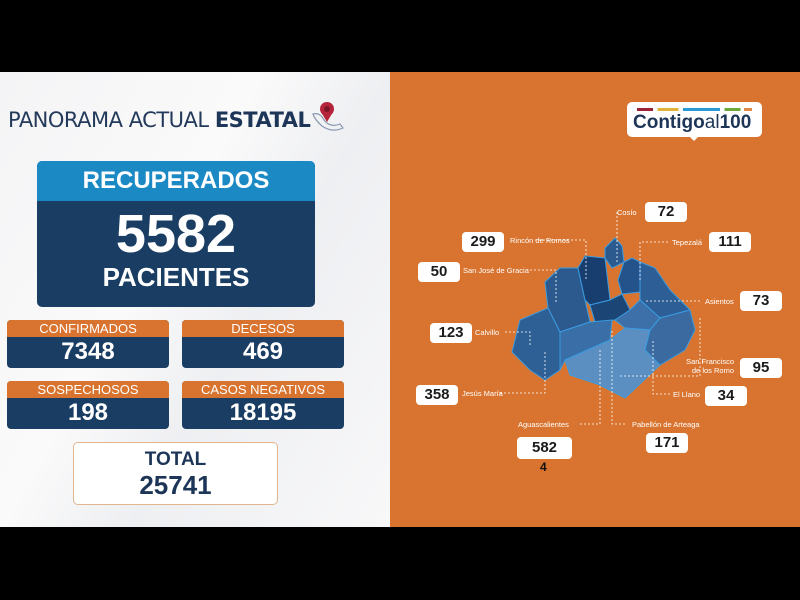 Image resolution: width=800 pixels, height=600 pixels. What do you see at coordinates (437, 395) in the screenshot?
I see `value-jesus-maria: 358` at bounding box center [437, 395].